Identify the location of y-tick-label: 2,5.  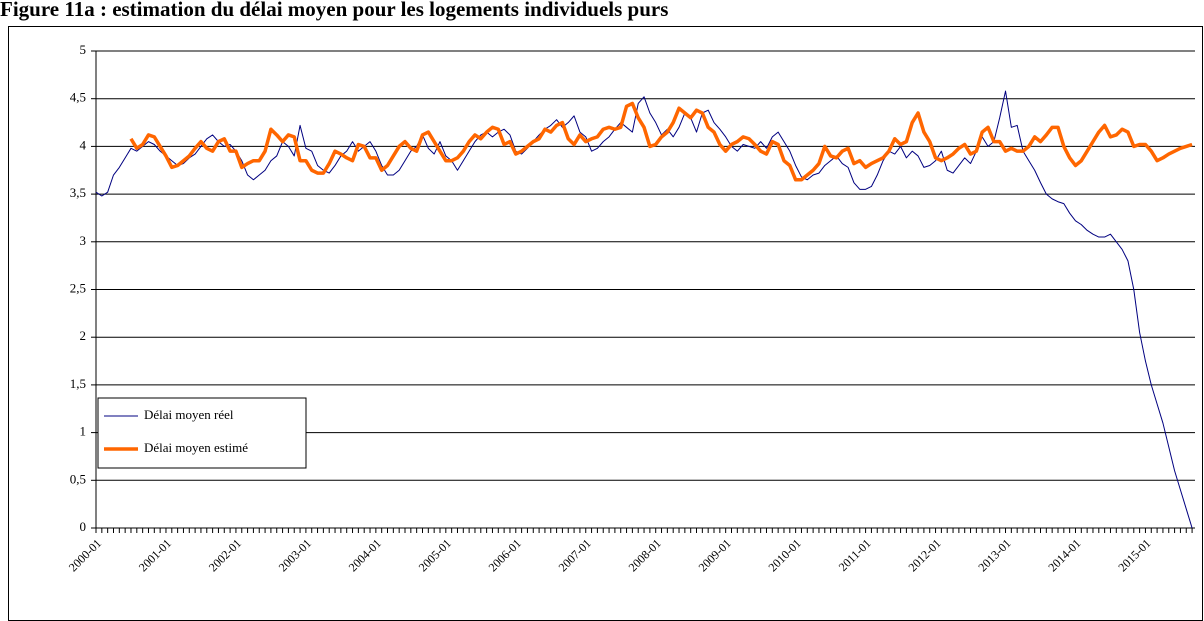
(78, 287).